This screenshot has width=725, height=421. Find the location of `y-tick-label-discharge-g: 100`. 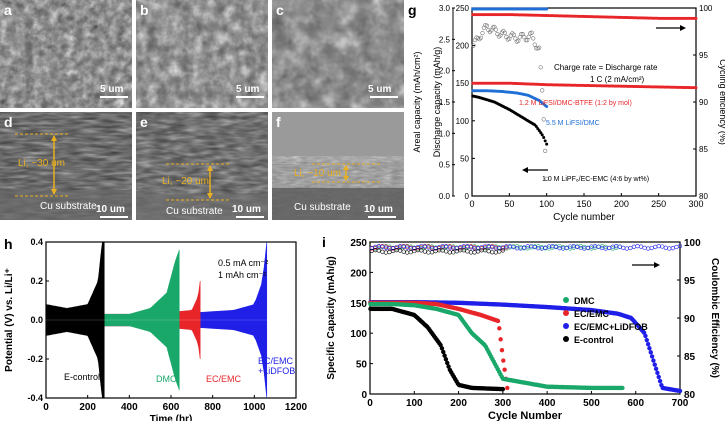

y-tick-label-discharge-g: 100 is located at coordinates (463, 121).